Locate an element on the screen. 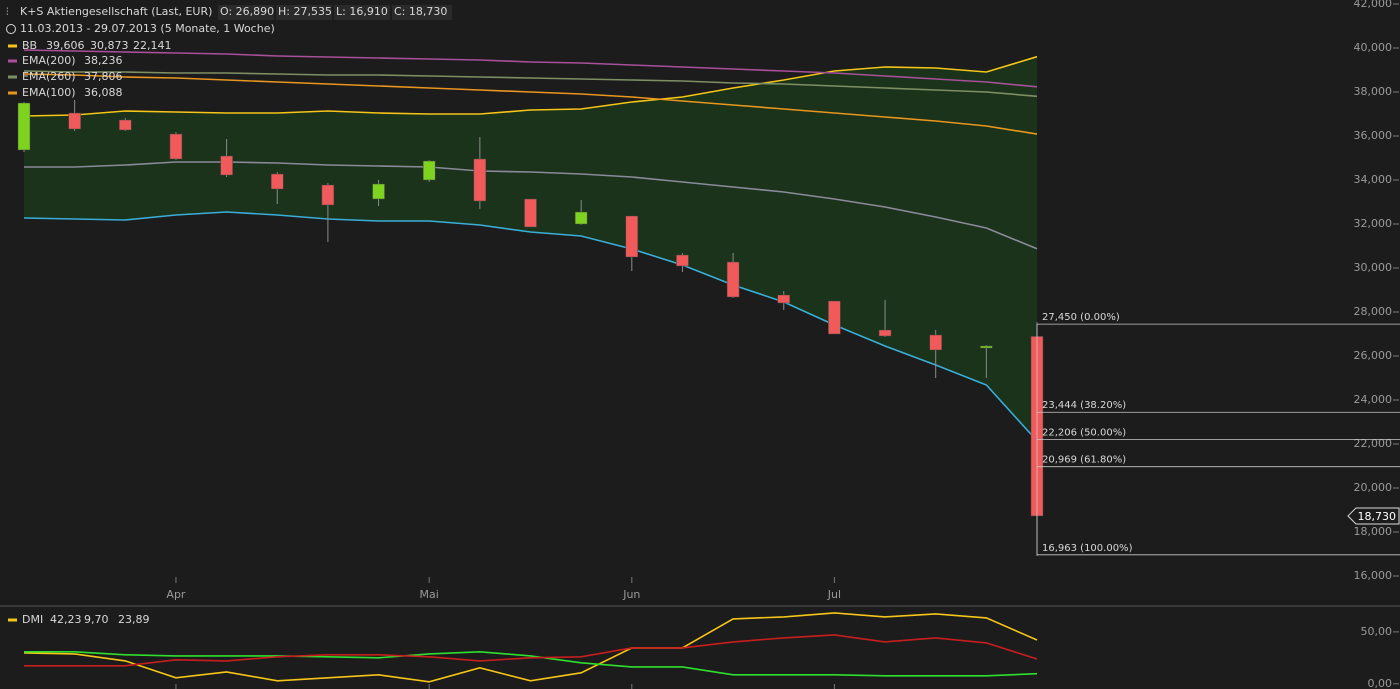  legend-value: 30,873 is located at coordinates (109, 45).